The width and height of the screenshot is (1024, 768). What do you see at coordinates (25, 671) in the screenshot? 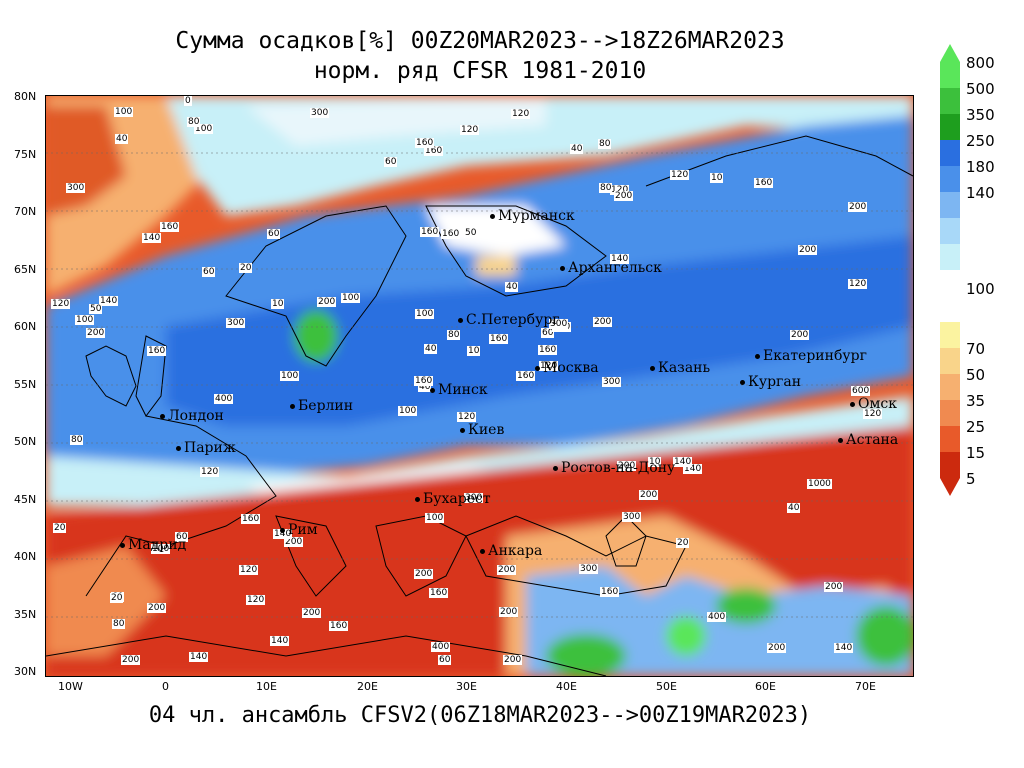
I see `lat-label: 30N` at bounding box center [25, 671].